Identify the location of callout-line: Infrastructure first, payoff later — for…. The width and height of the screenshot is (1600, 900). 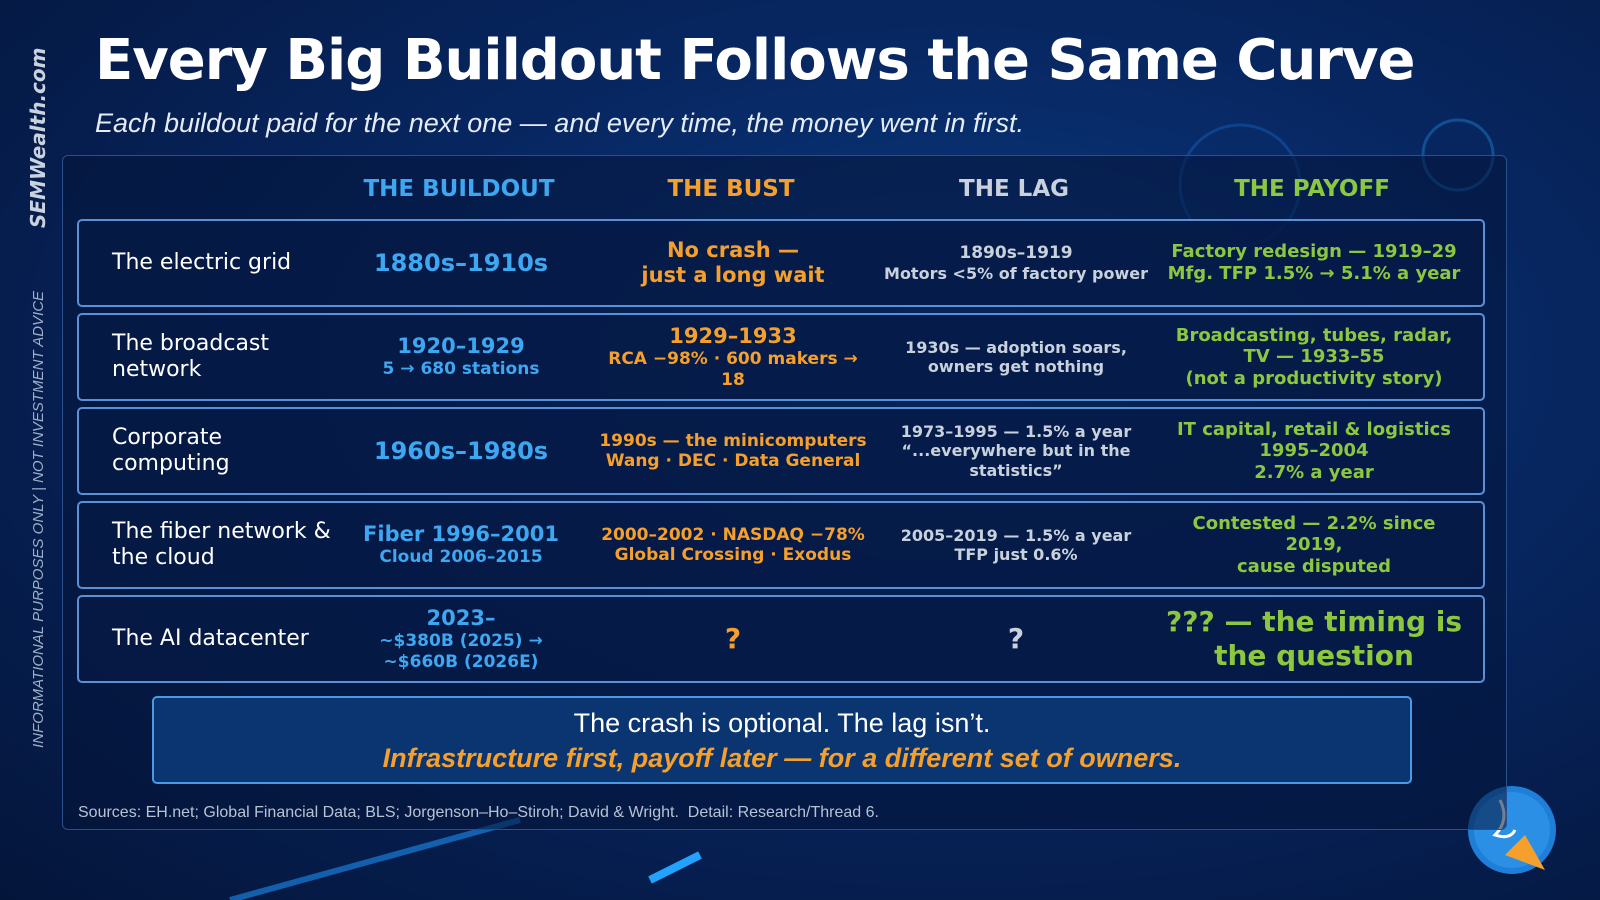
(782, 758).